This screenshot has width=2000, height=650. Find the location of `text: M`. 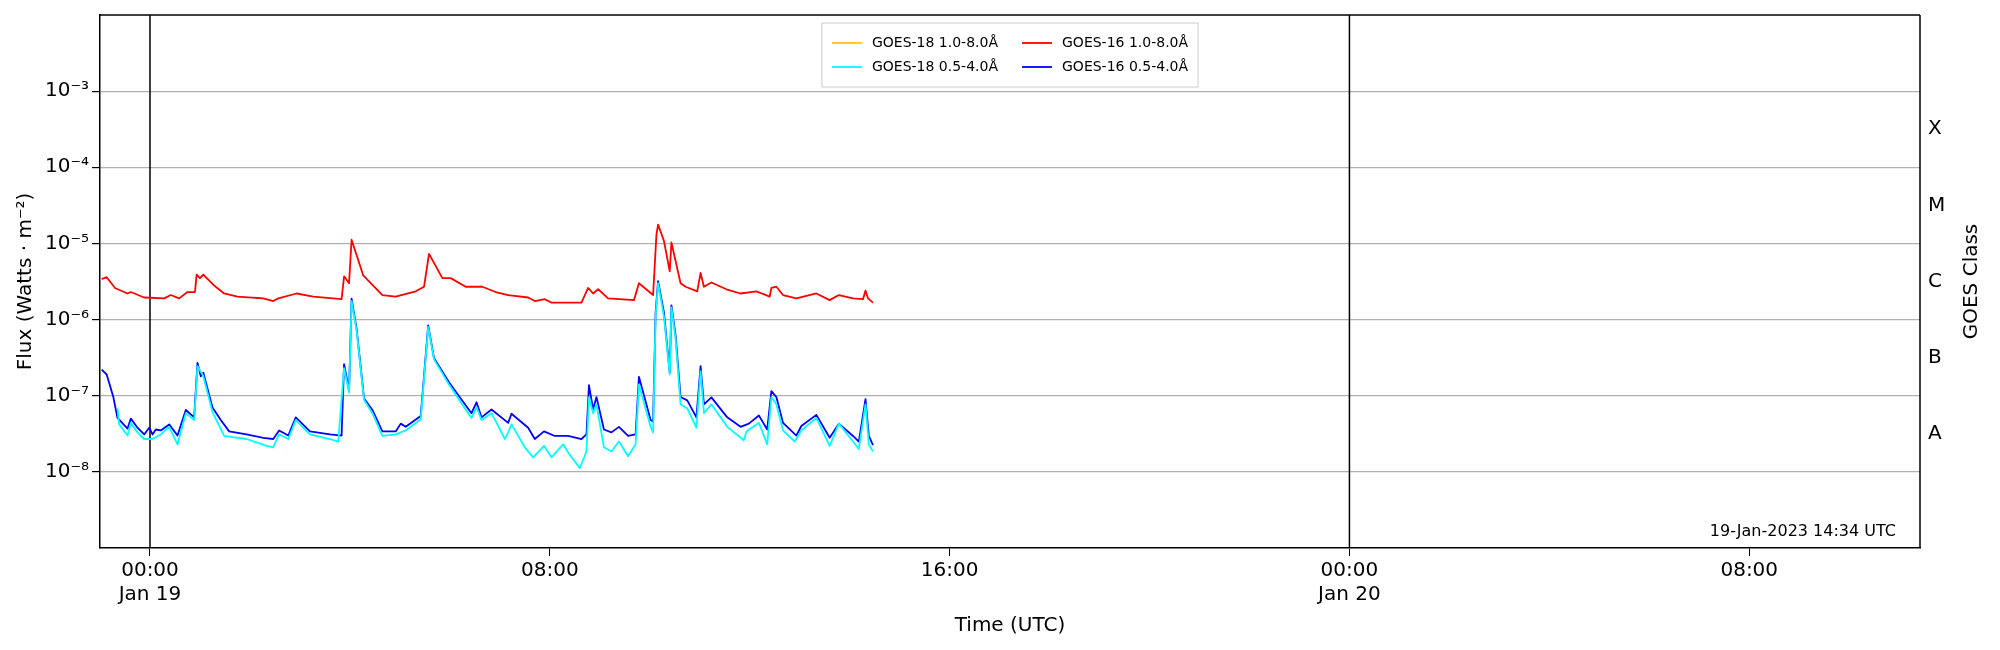

text: M is located at coordinates (1937, 203).